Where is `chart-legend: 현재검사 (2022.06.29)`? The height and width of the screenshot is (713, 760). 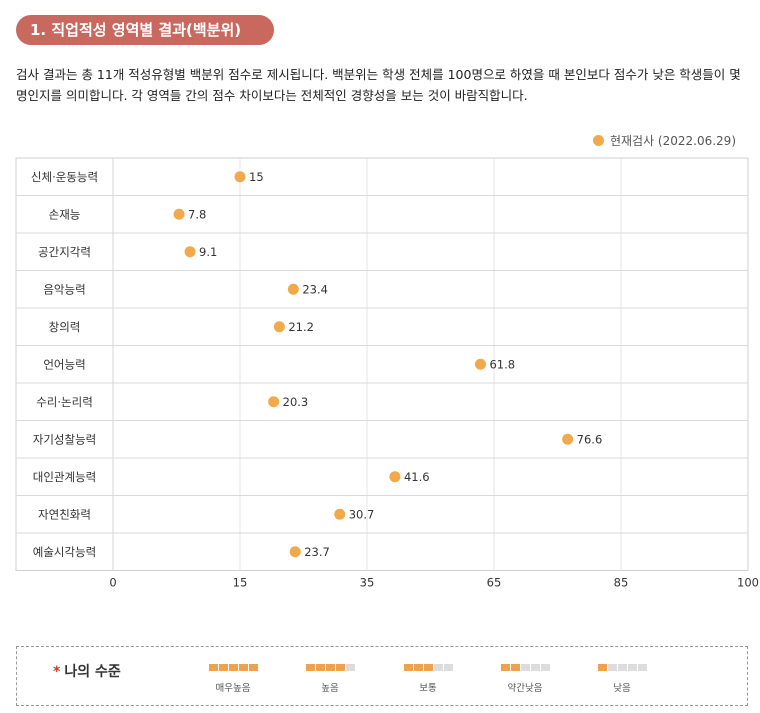
chart-legend: 현재검사 (2022.06.29) is located at coordinates (664, 140).